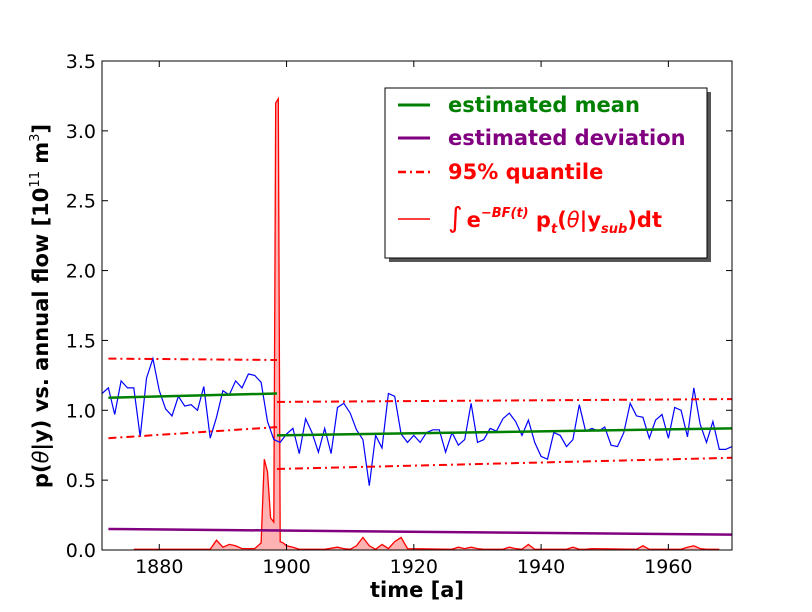 The image size is (812, 612). What do you see at coordinates (414, 567) in the screenshot?
I see `x-tick-label: 1920` at bounding box center [414, 567].